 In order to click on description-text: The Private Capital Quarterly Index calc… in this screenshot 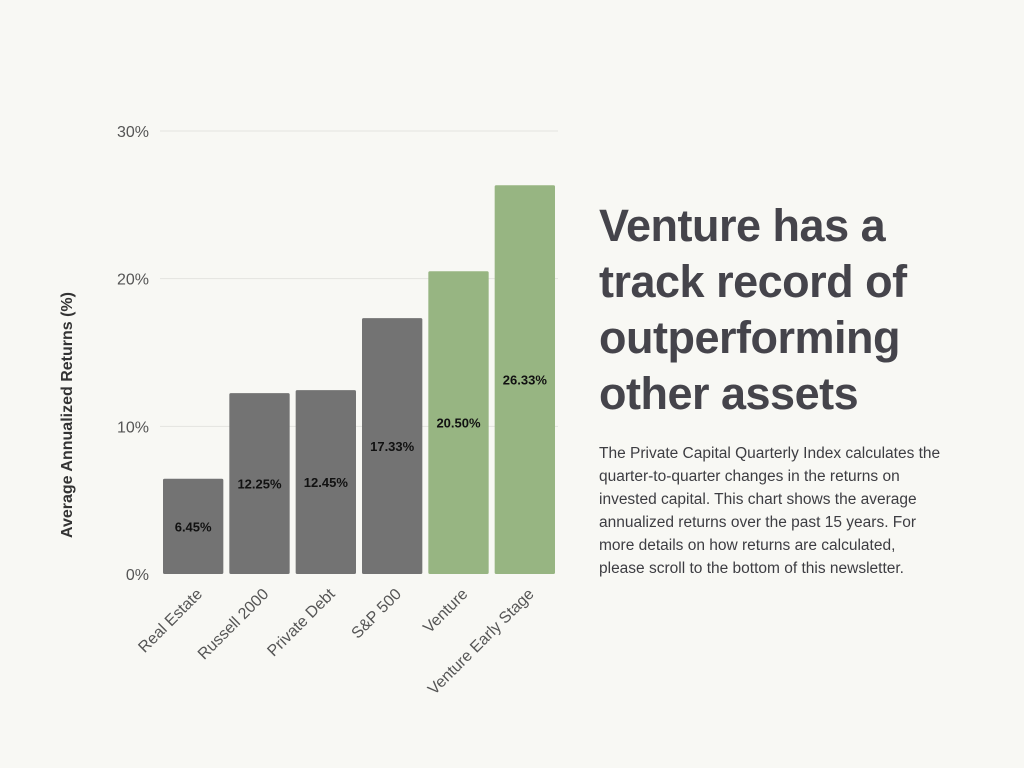, I will do `click(770, 511)`.